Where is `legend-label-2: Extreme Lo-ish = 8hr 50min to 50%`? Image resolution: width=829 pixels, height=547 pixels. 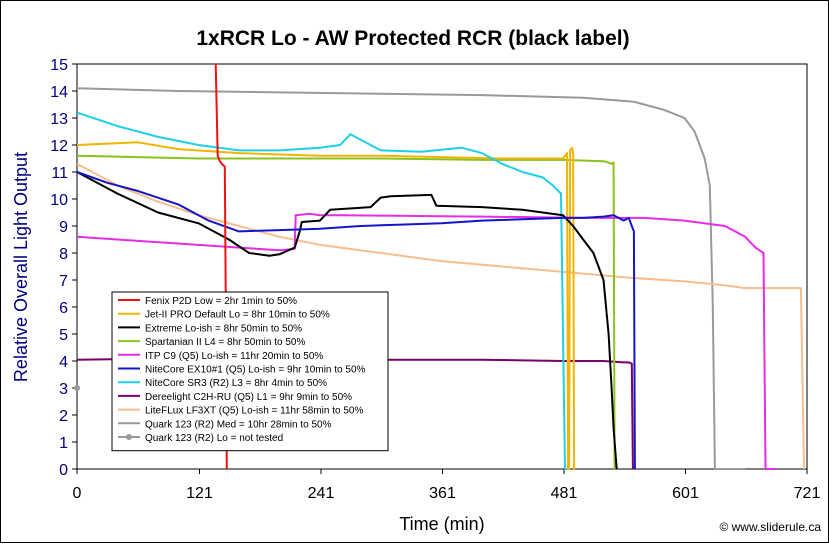
legend-label-2: Extreme Lo-ish = 8hr 50min to 50% is located at coordinates (223, 328).